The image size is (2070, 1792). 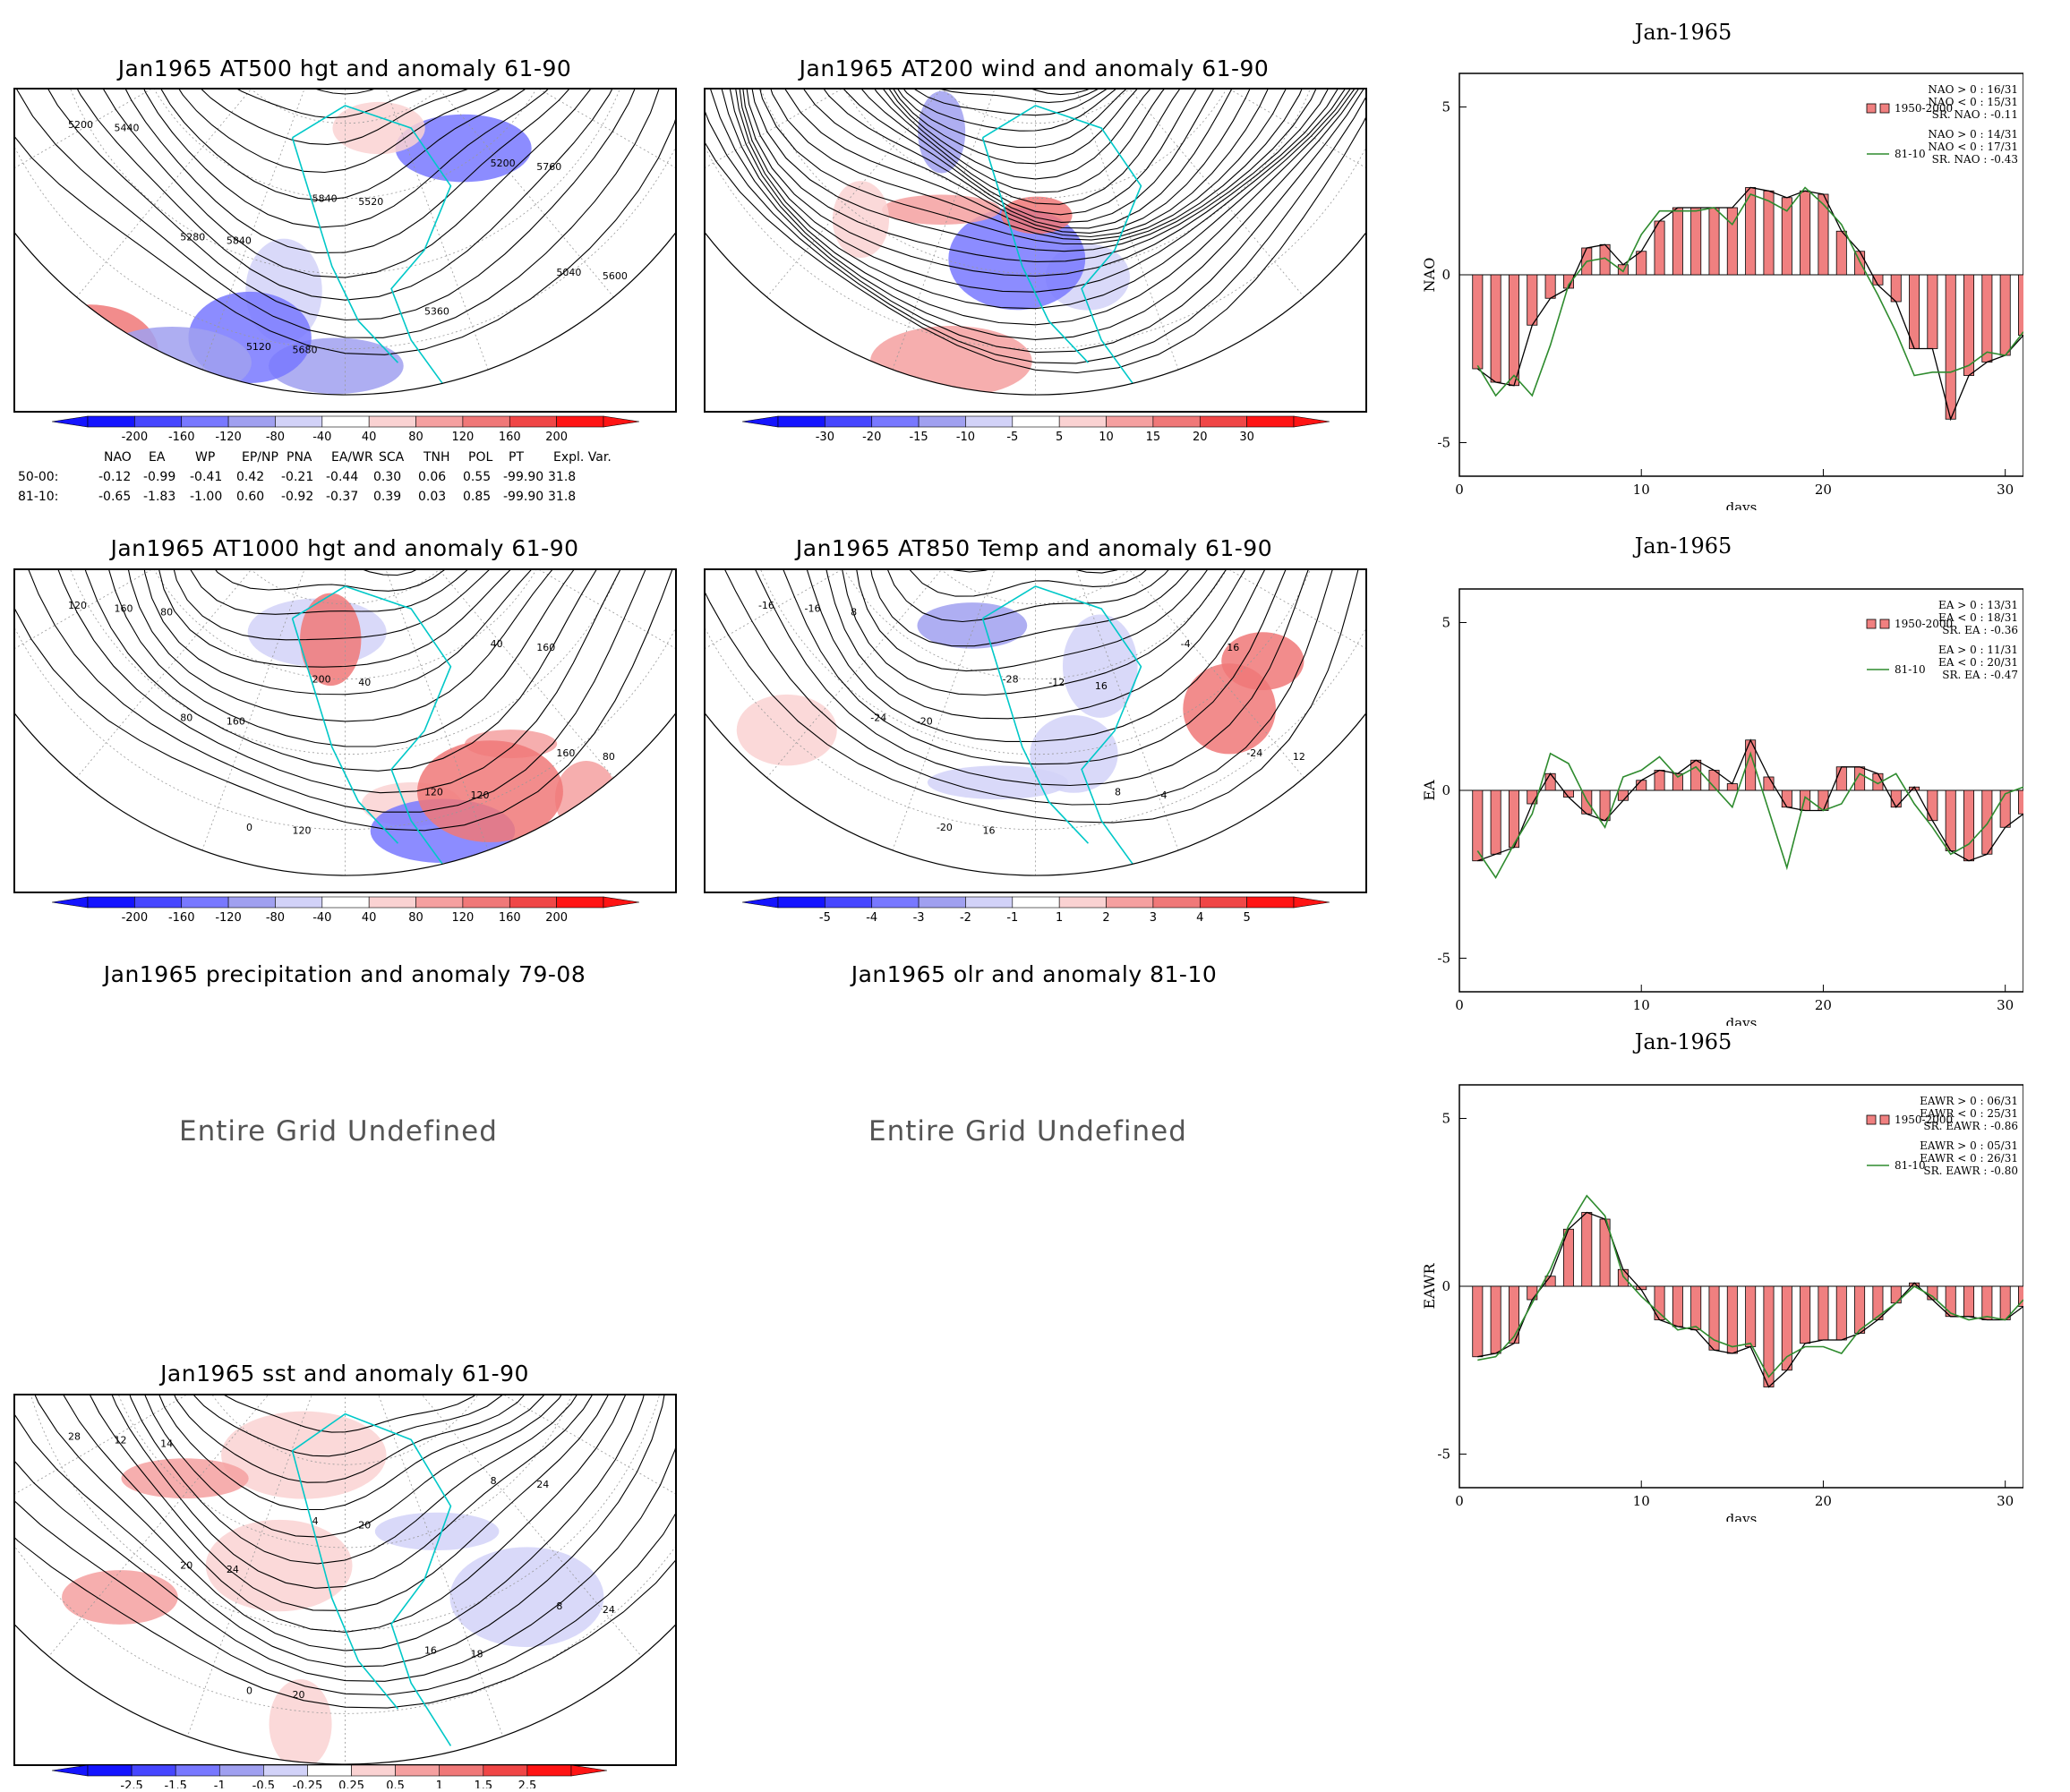 I want to click on colorbar-svg: -200 -160 -120 -80 -40 40 80 120 160 200, so click(x=345, y=910).